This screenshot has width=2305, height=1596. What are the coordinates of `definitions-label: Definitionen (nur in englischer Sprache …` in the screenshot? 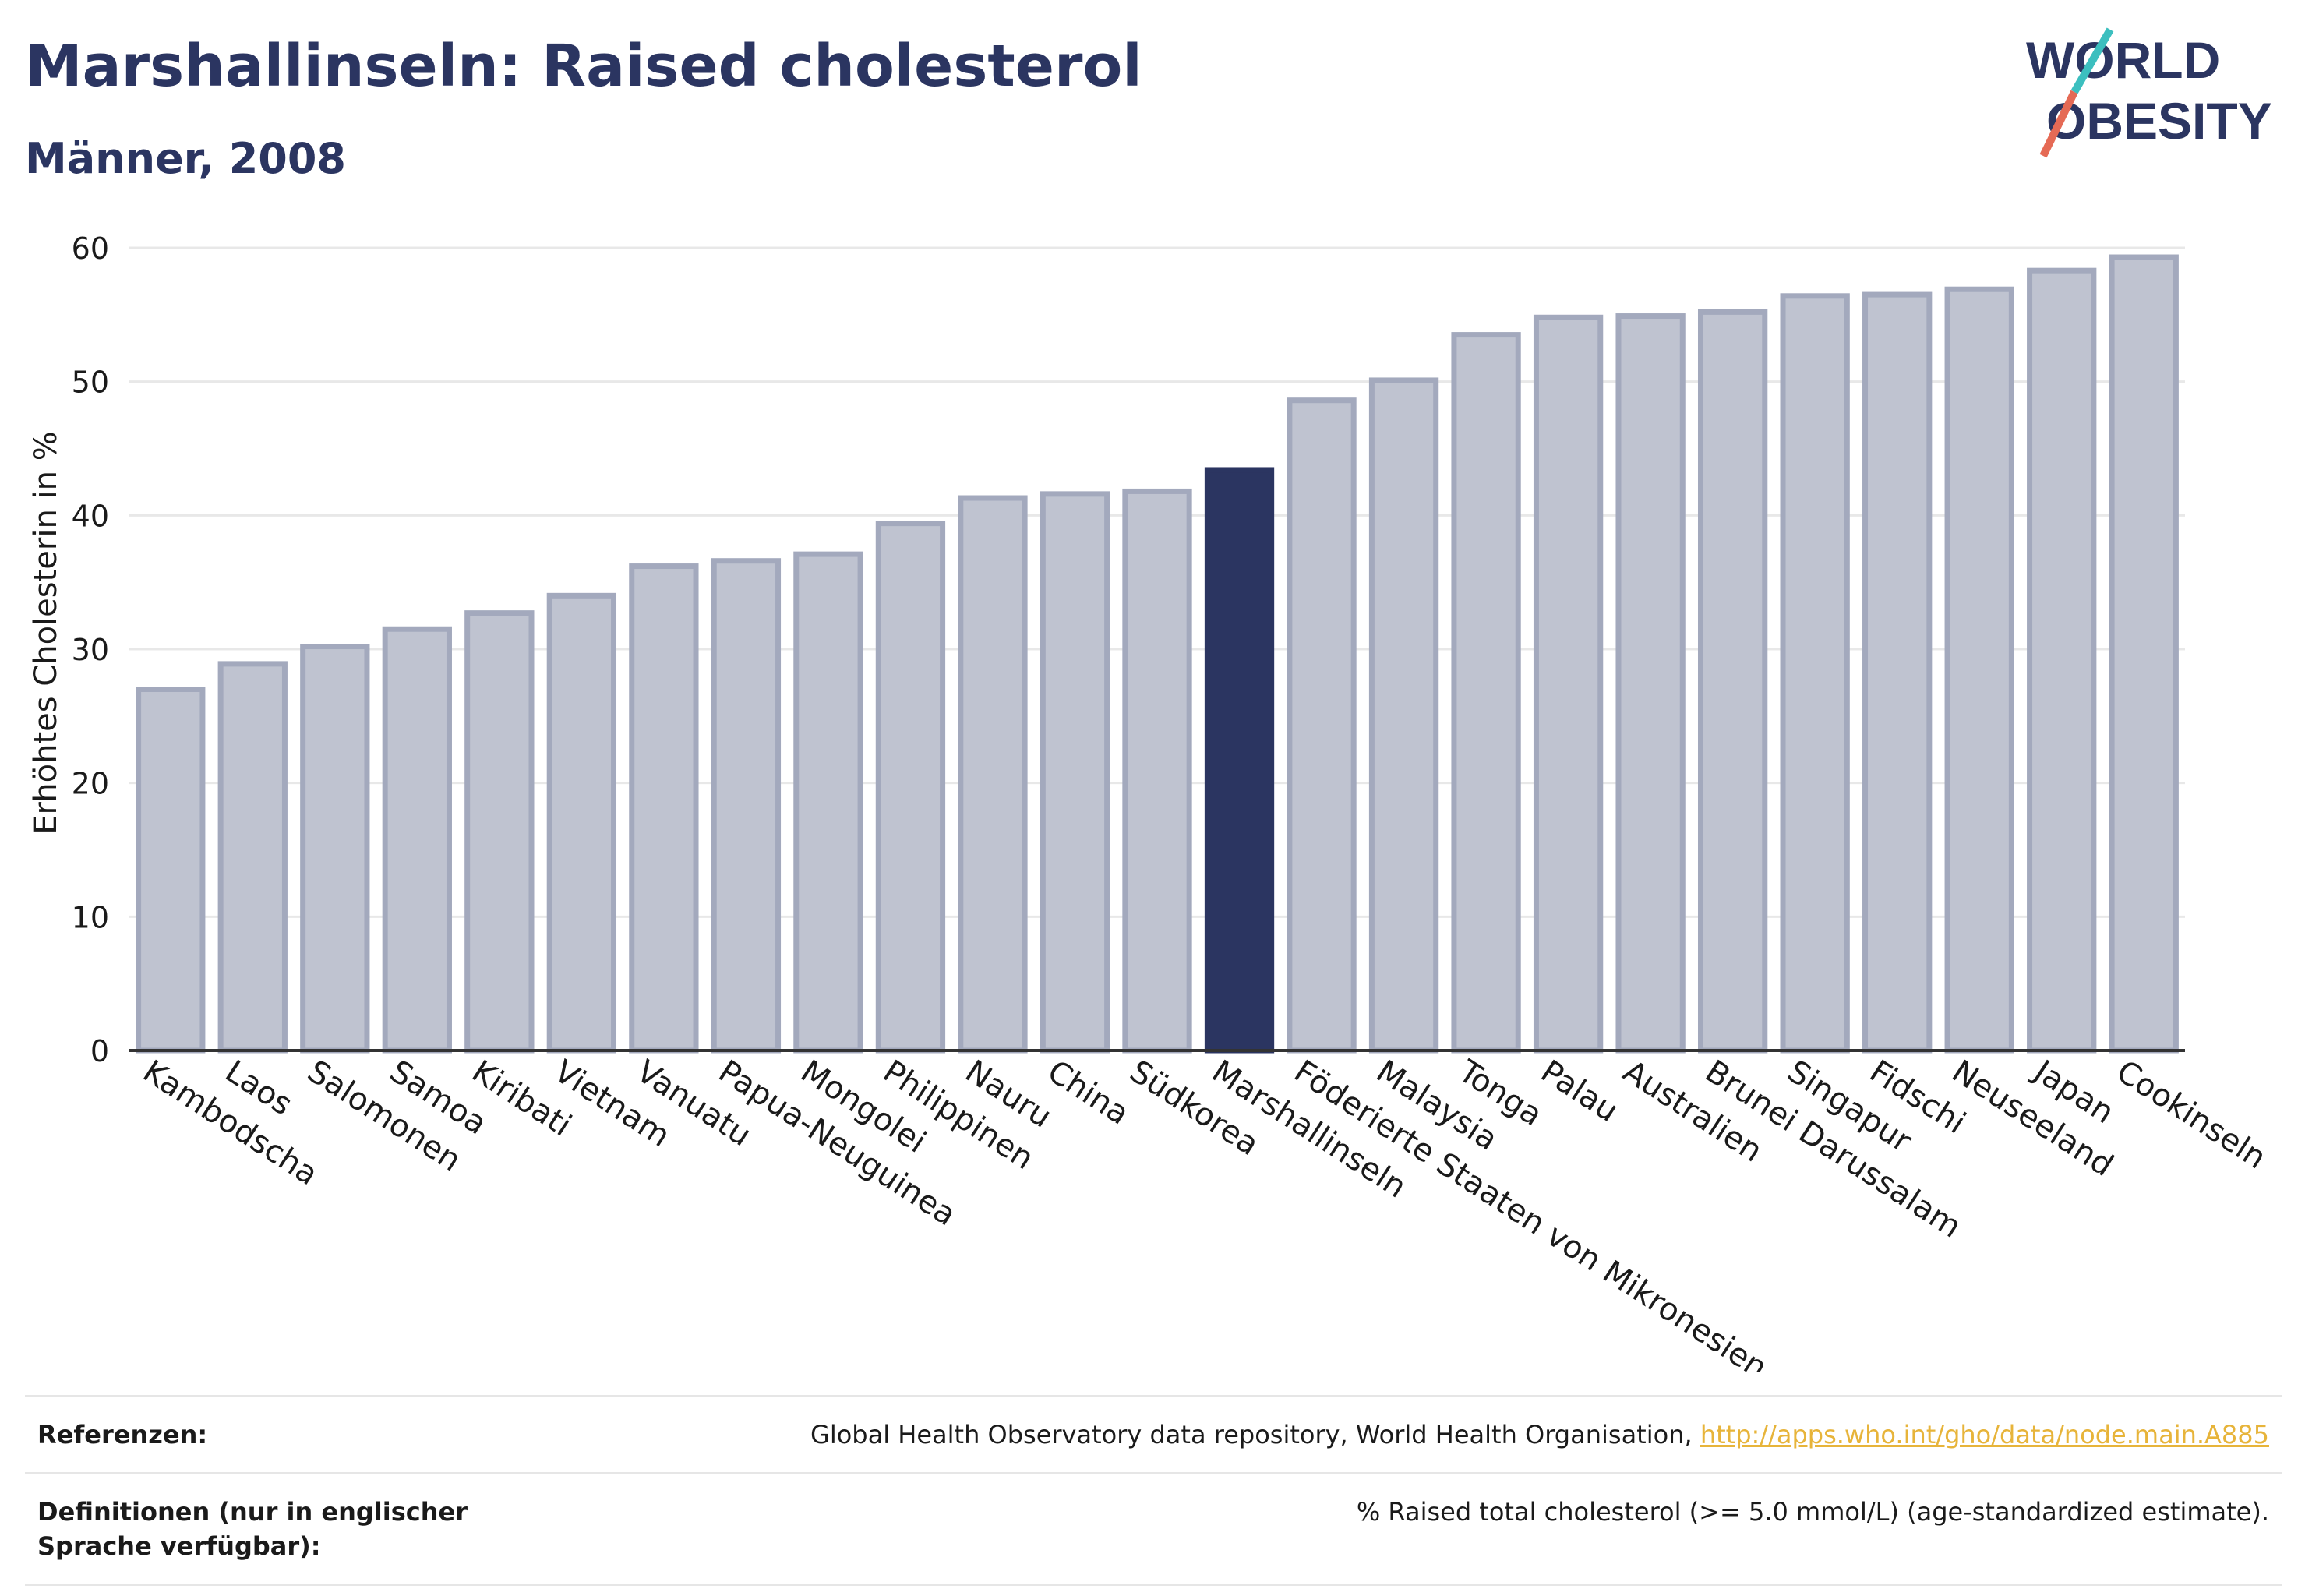 It's located at (252, 1529).